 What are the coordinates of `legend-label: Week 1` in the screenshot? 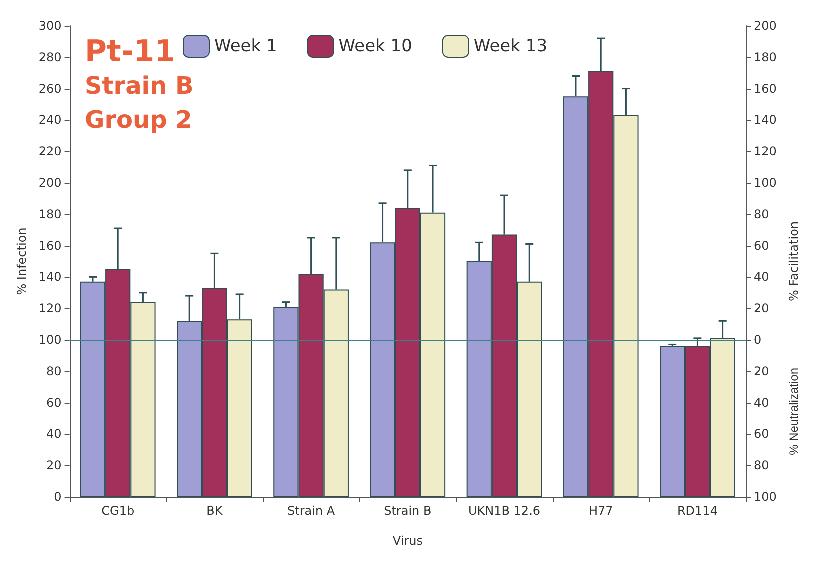 It's located at (246, 46).